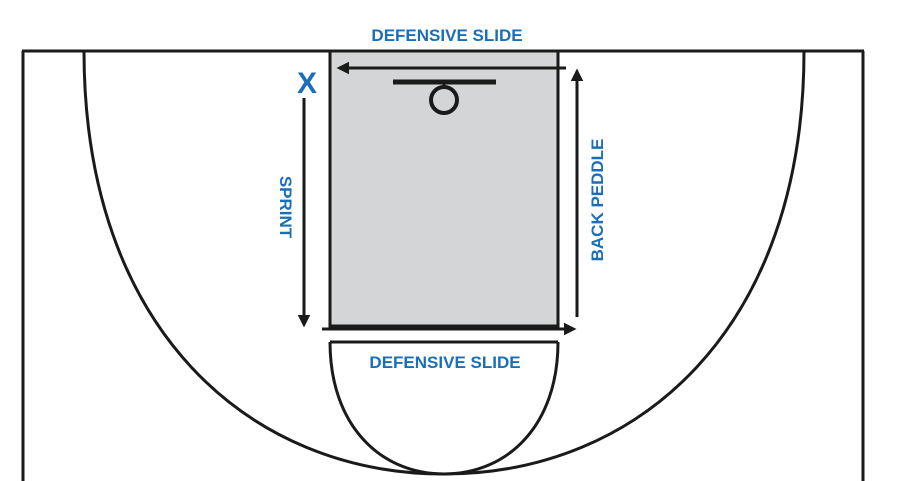  What do you see at coordinates (446, 35) in the screenshot?
I see `top-defensive-slide-label: DEFENSIVE SLIDE` at bounding box center [446, 35].